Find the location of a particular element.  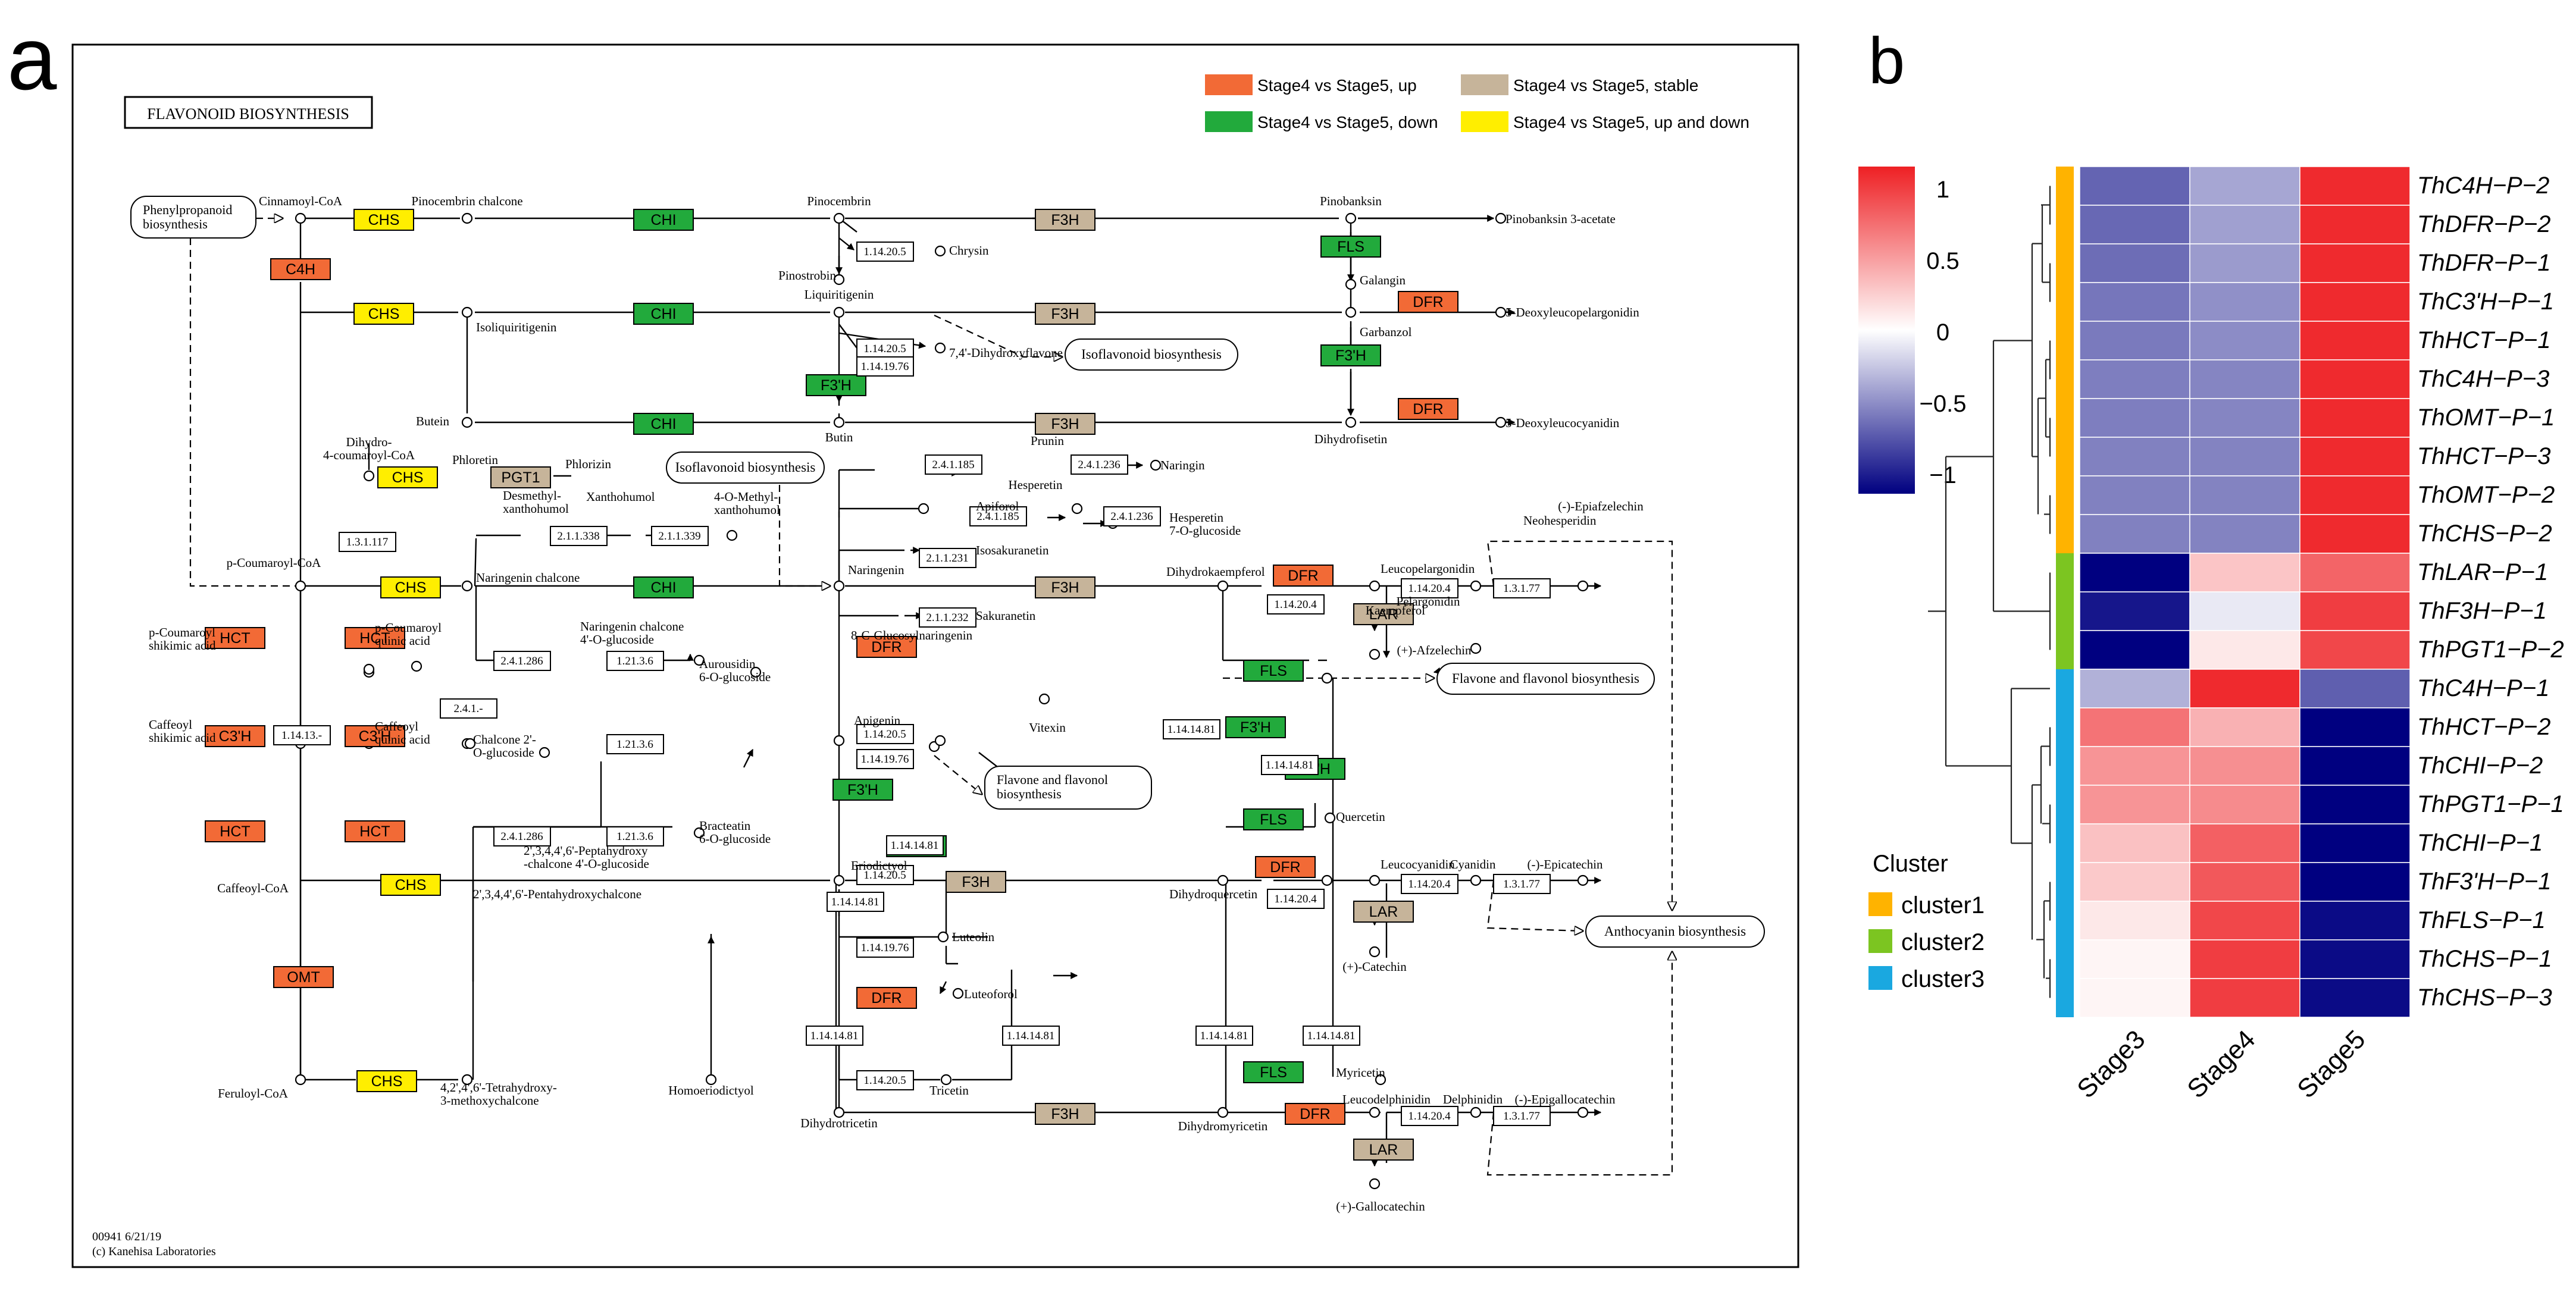

colorbar-tick: 0.5 is located at coordinates (1943, 261).